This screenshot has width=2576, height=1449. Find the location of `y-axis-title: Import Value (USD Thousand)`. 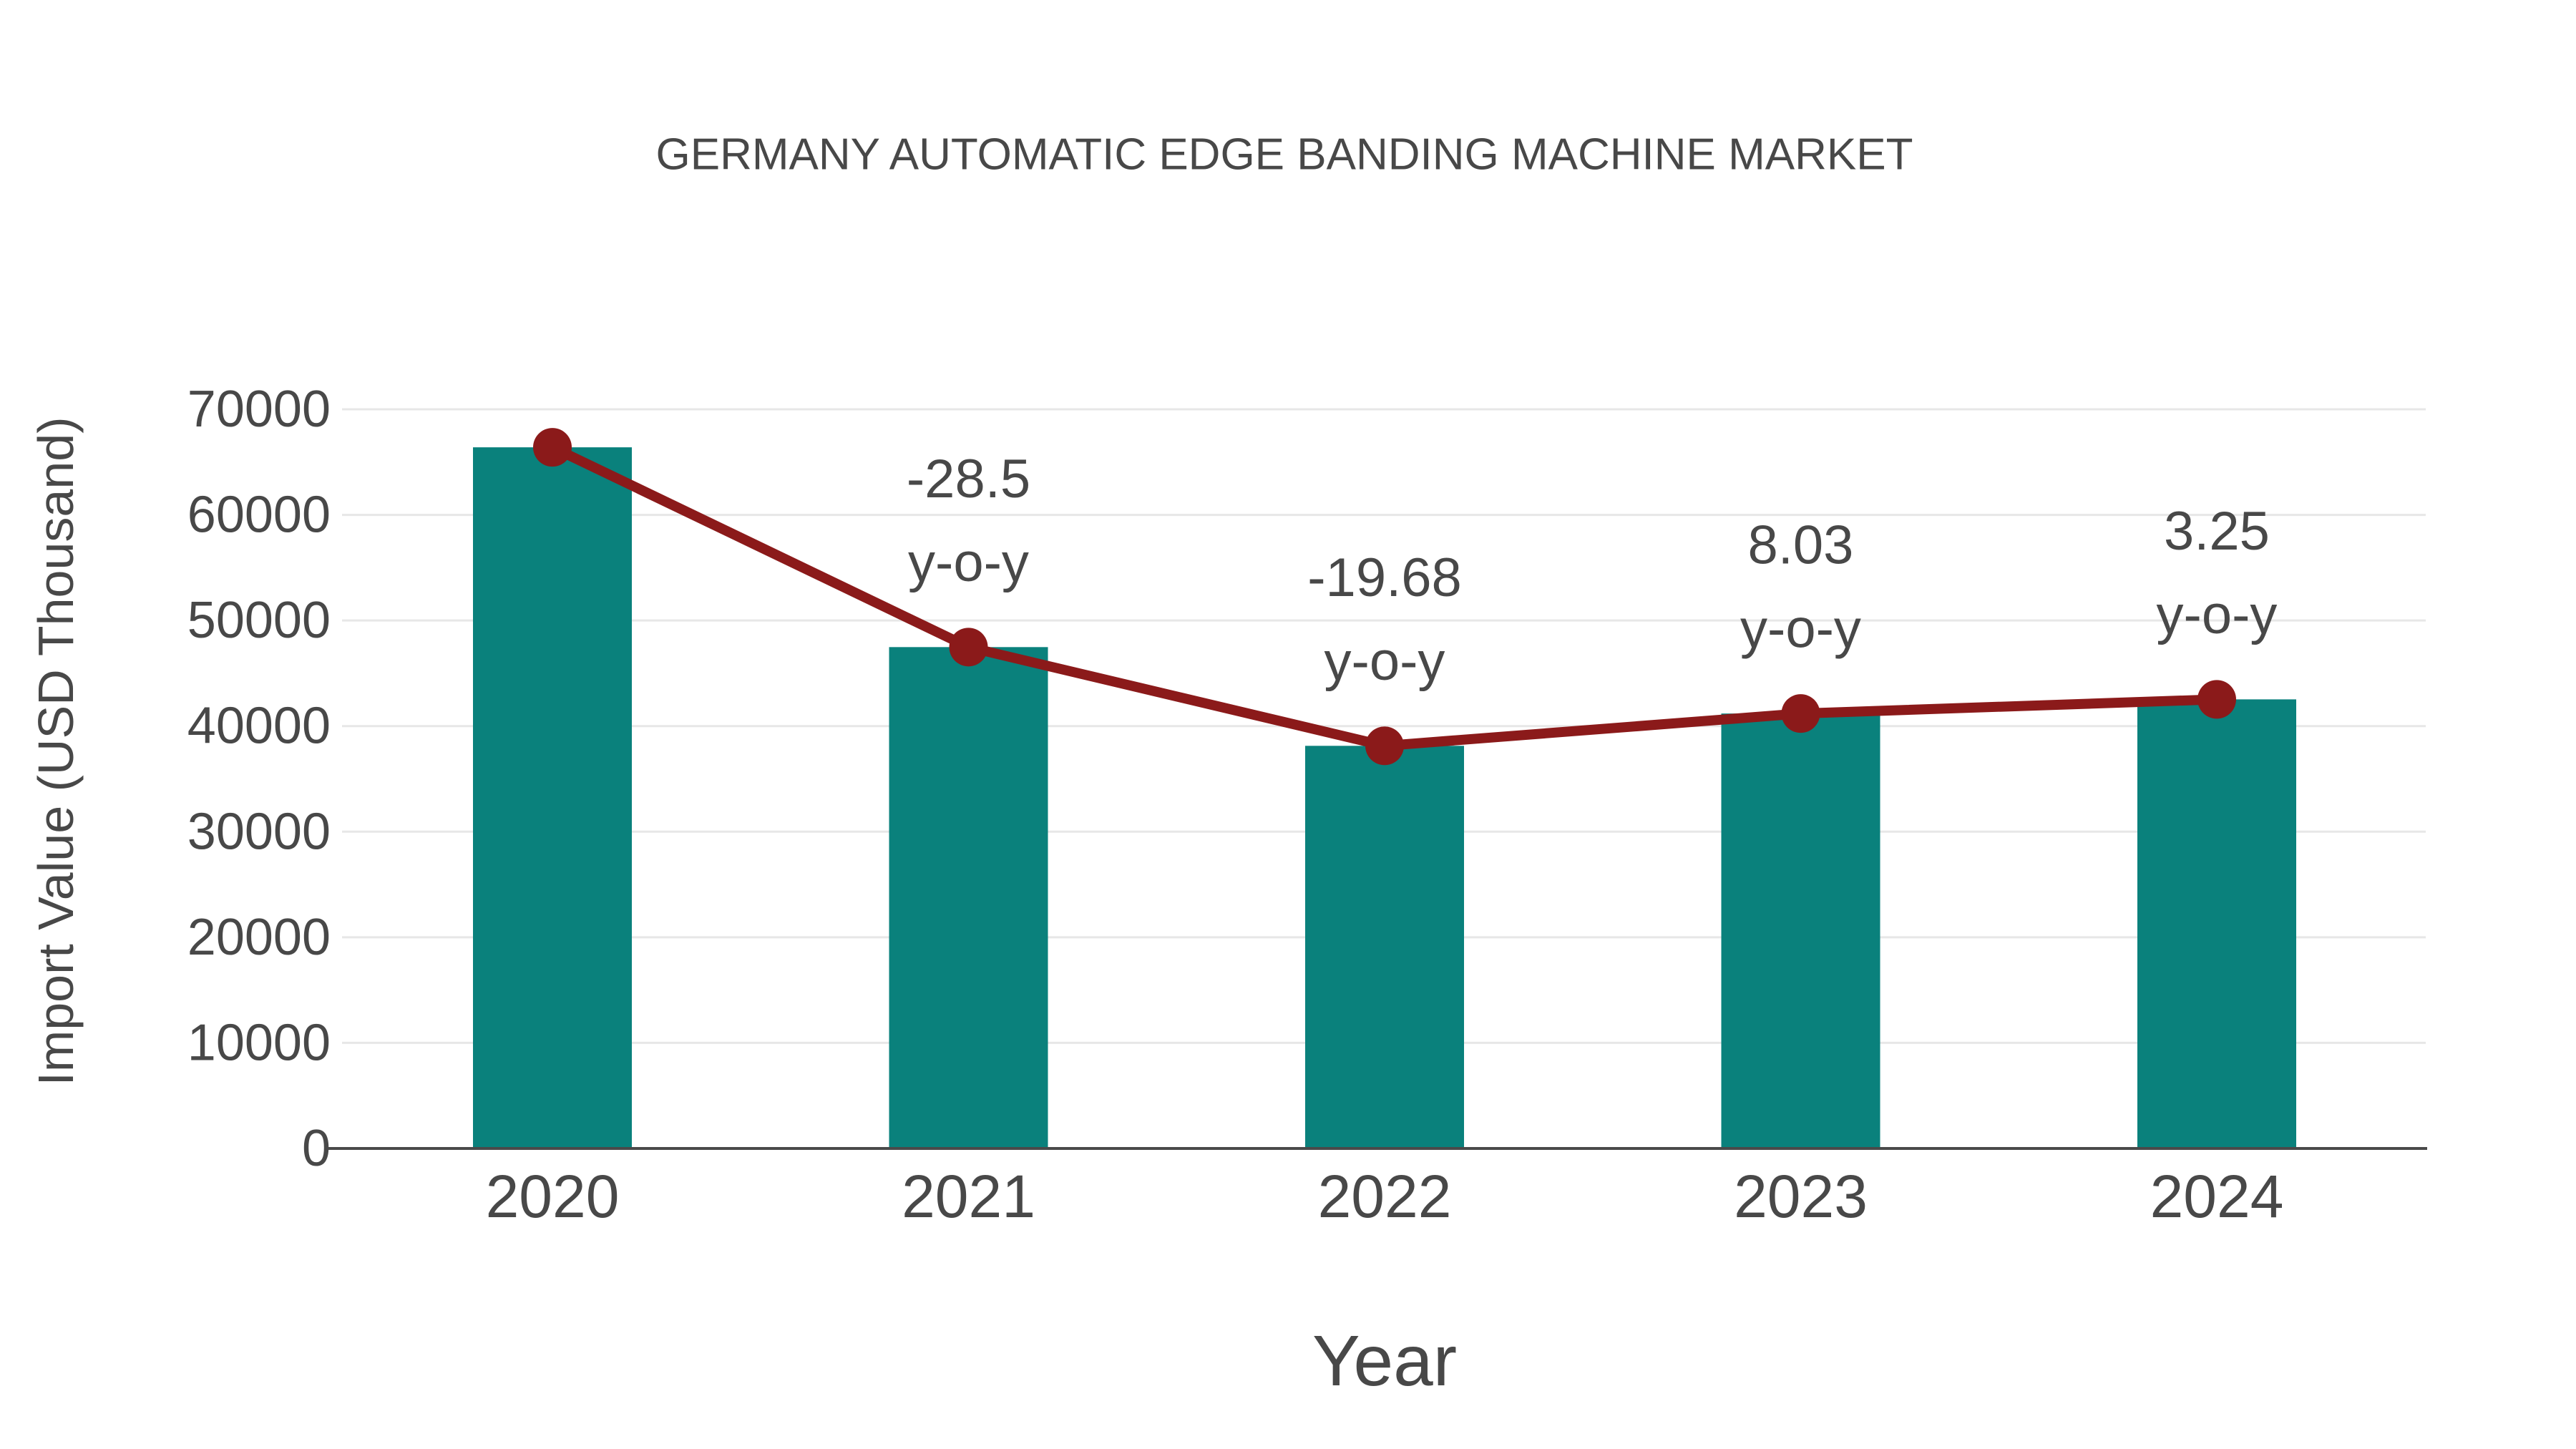

y-axis-title: Import Value (USD Thousand) is located at coordinates (56, 750).